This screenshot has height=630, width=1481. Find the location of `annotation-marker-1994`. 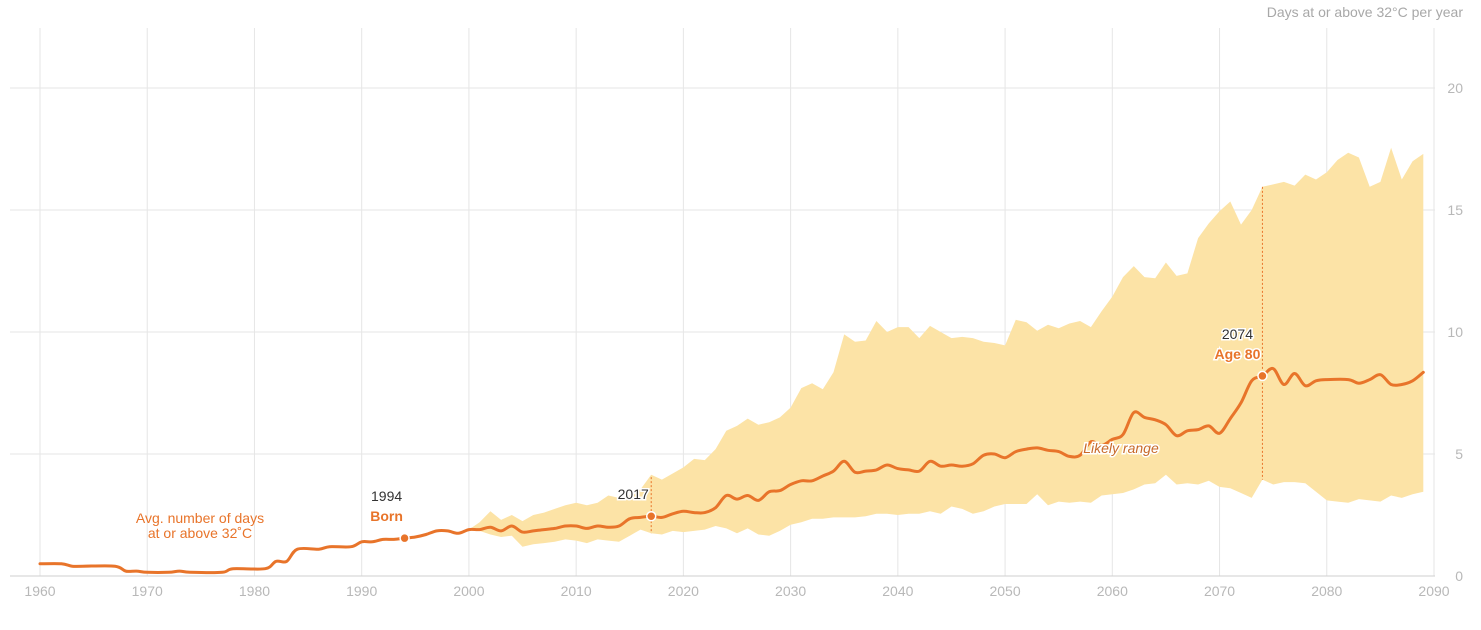

annotation-marker-1994 is located at coordinates (404, 538).